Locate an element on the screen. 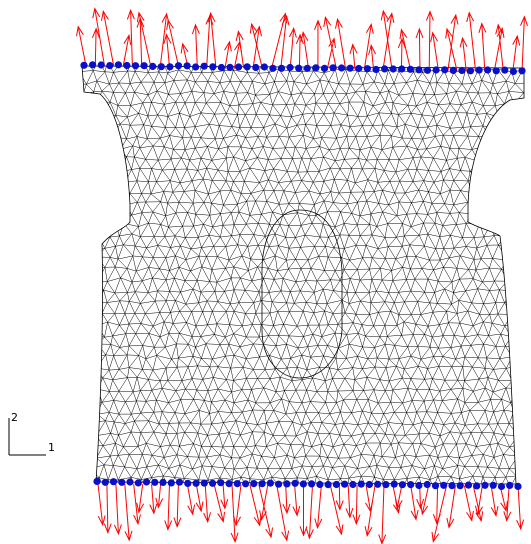  top-boundary-force-arrows is located at coordinates (302, 40).